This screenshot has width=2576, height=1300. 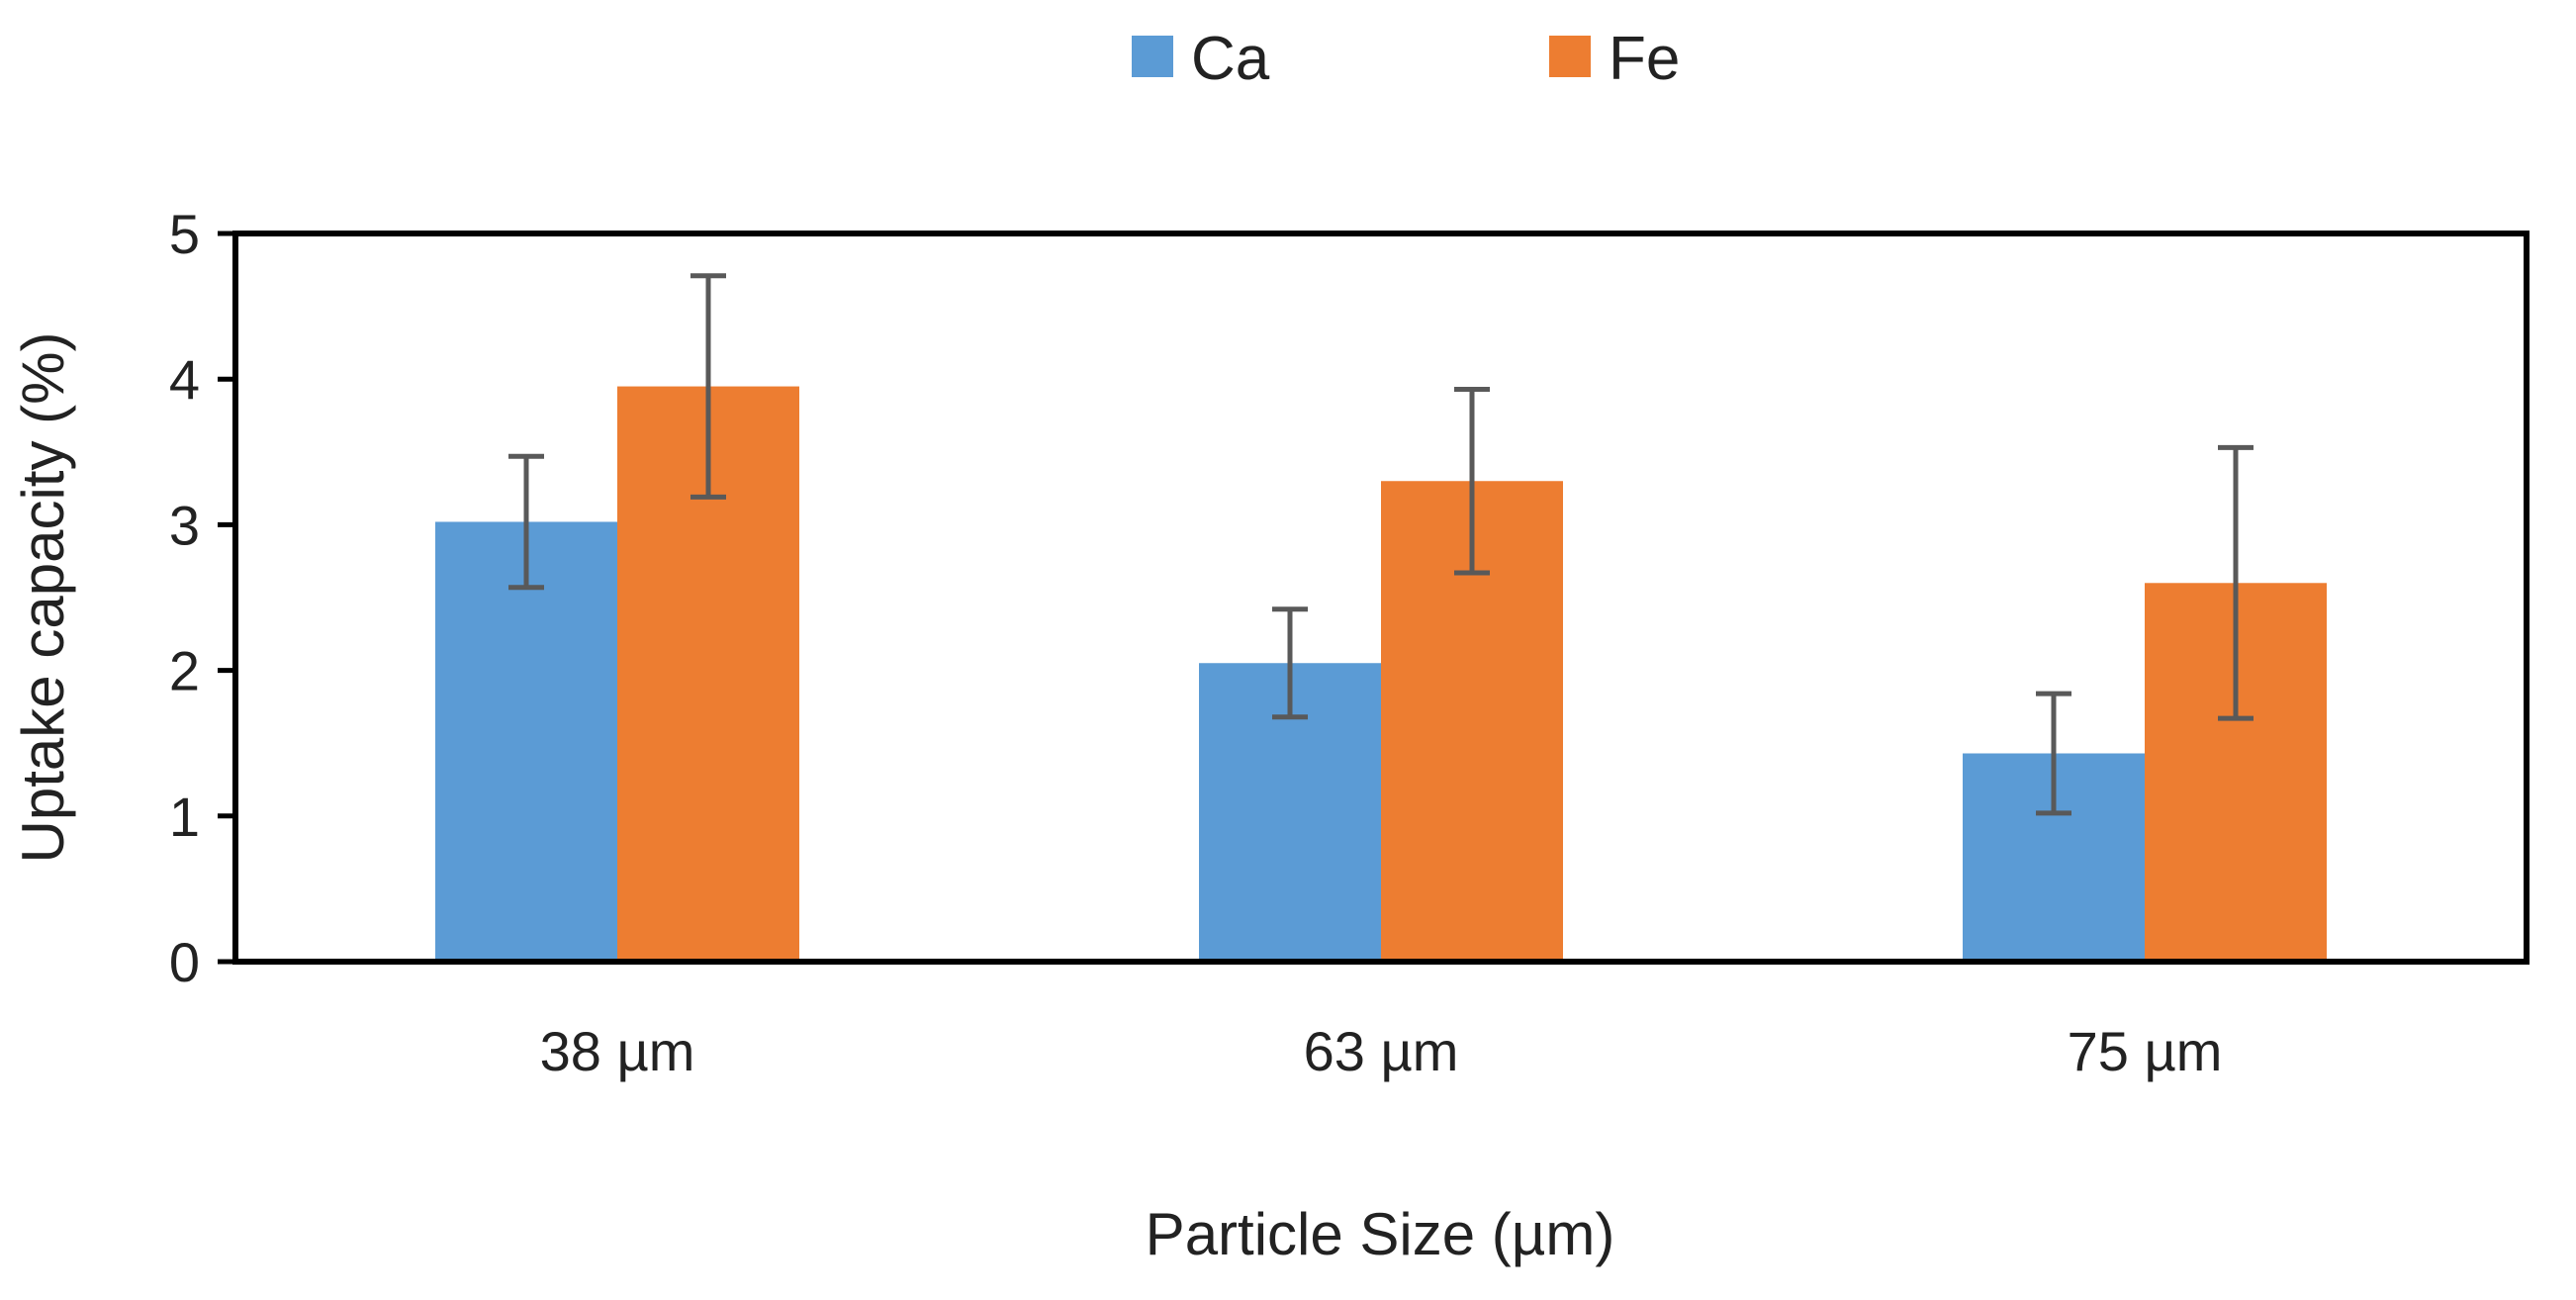 I want to click on legend: Ca Fe, so click(x=1406, y=59).